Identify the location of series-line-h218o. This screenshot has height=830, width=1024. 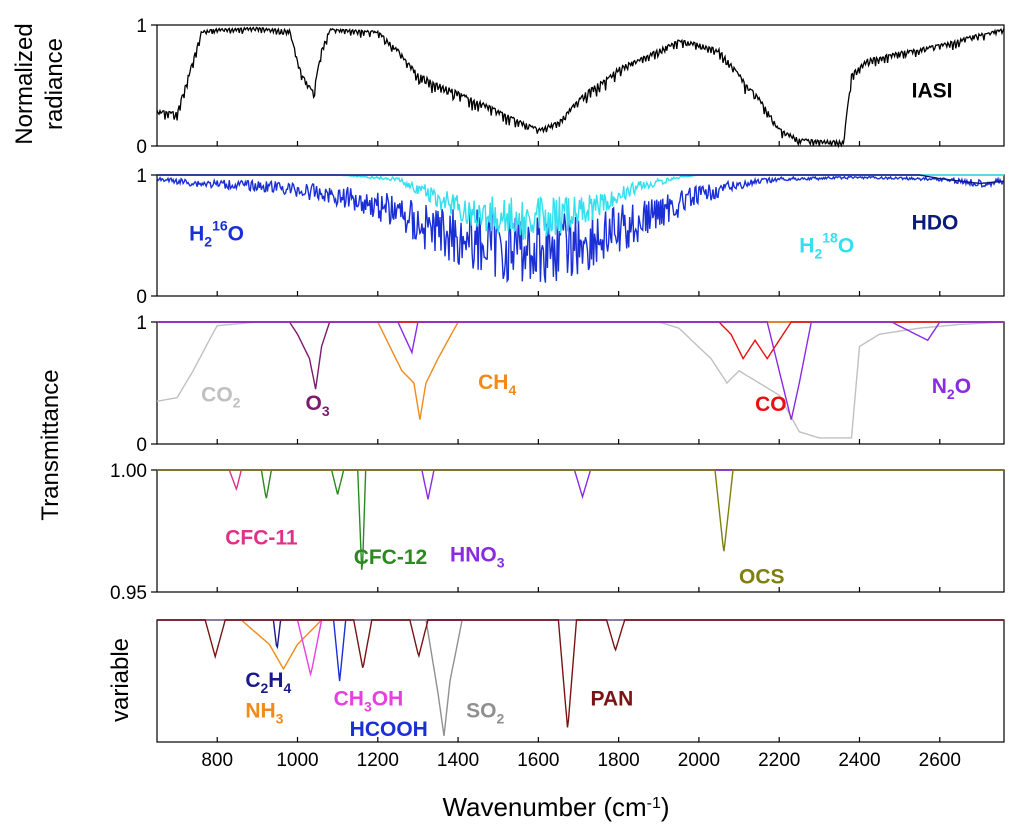
(580, 207).